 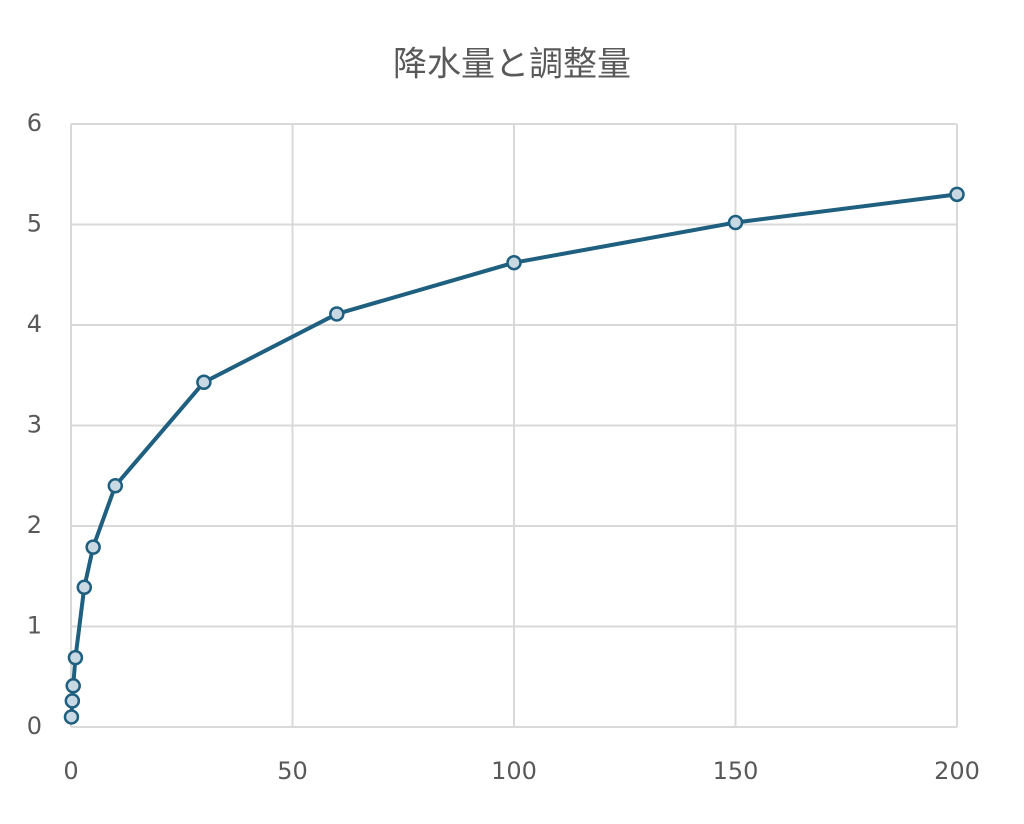 I want to click on x-tick-label: 200, so click(x=957, y=771).